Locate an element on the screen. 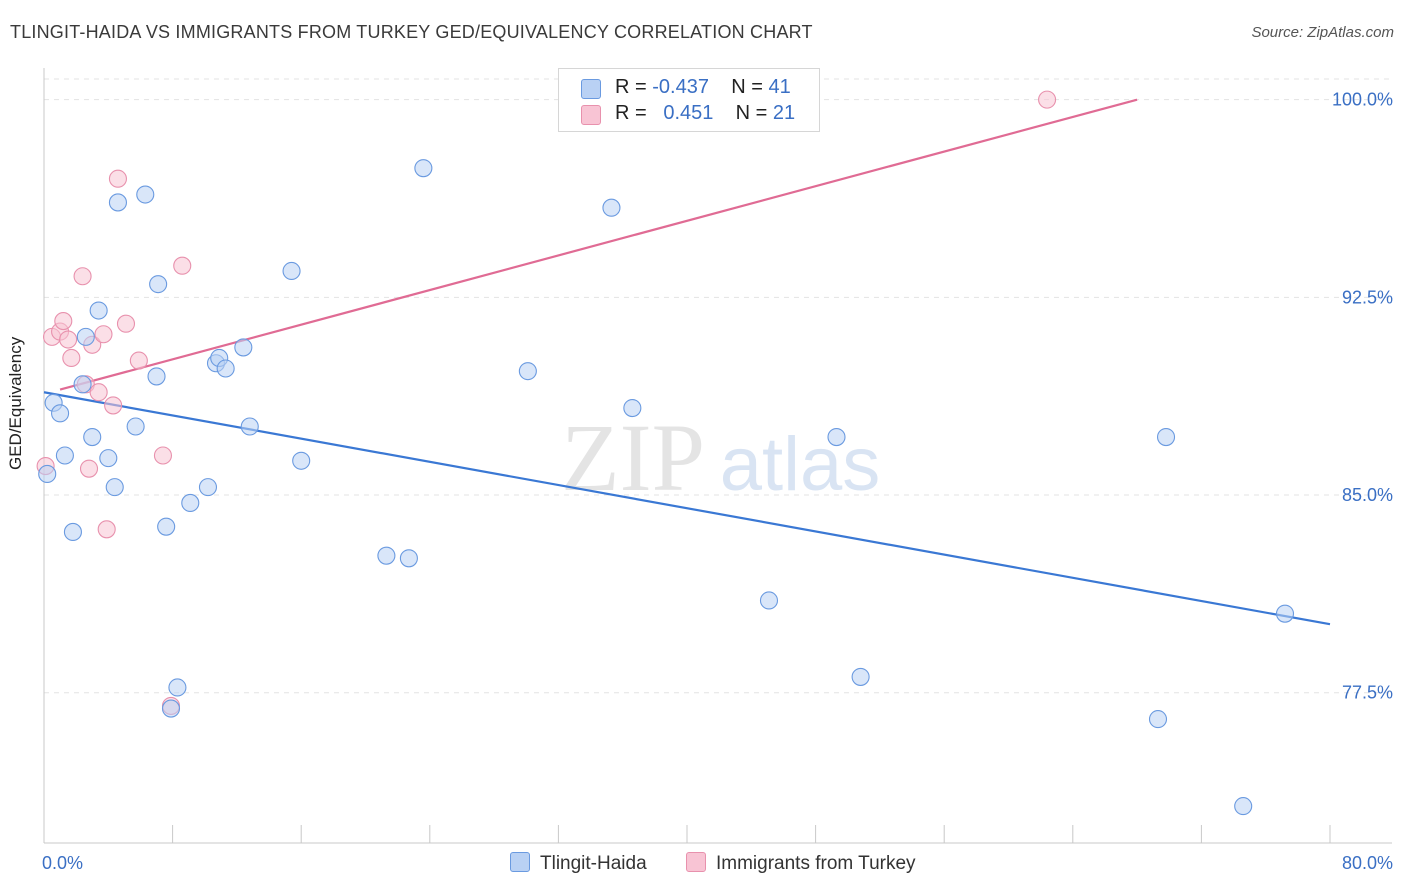 Image resolution: width=1406 pixels, height=892 pixels. source-label: Source: ZipAtlas.com is located at coordinates (1322, 32).